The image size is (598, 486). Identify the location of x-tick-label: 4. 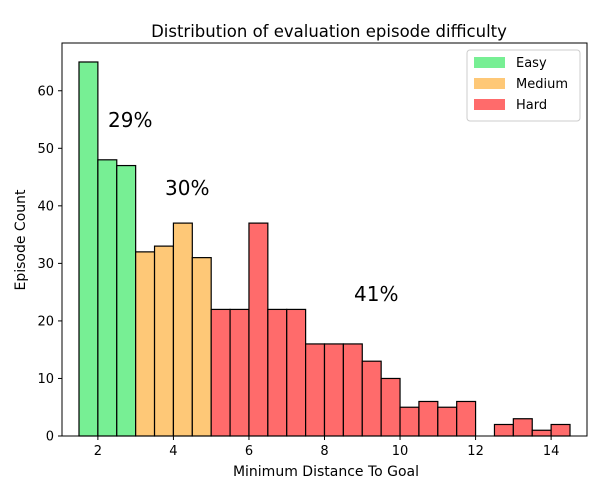
(173, 451).